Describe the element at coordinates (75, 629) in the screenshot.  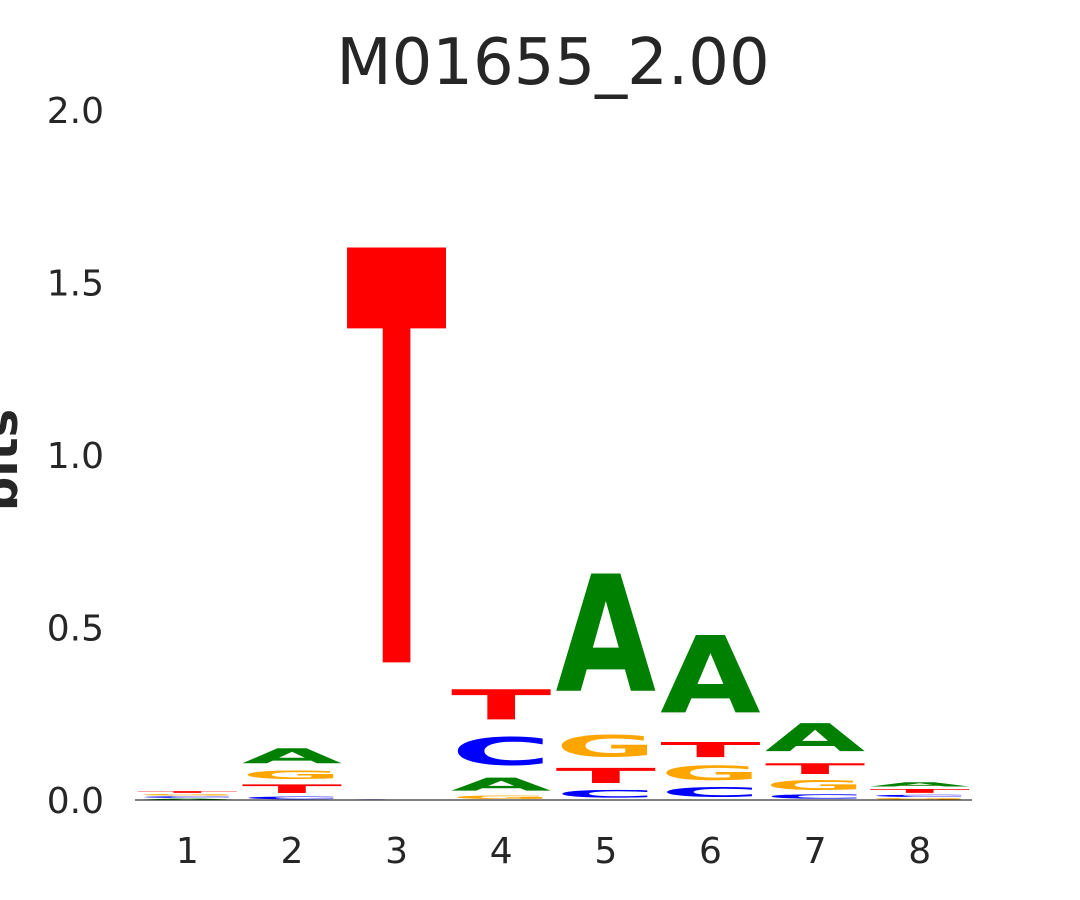
I see `y-tick-label: 0.5` at that location.